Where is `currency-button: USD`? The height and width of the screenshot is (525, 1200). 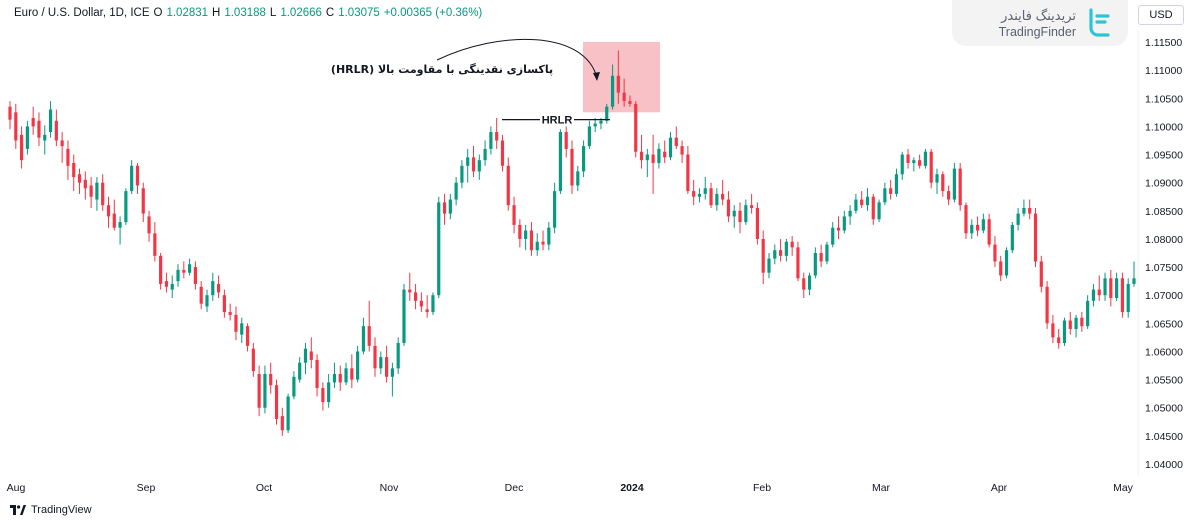 currency-button: USD is located at coordinates (1161, 15).